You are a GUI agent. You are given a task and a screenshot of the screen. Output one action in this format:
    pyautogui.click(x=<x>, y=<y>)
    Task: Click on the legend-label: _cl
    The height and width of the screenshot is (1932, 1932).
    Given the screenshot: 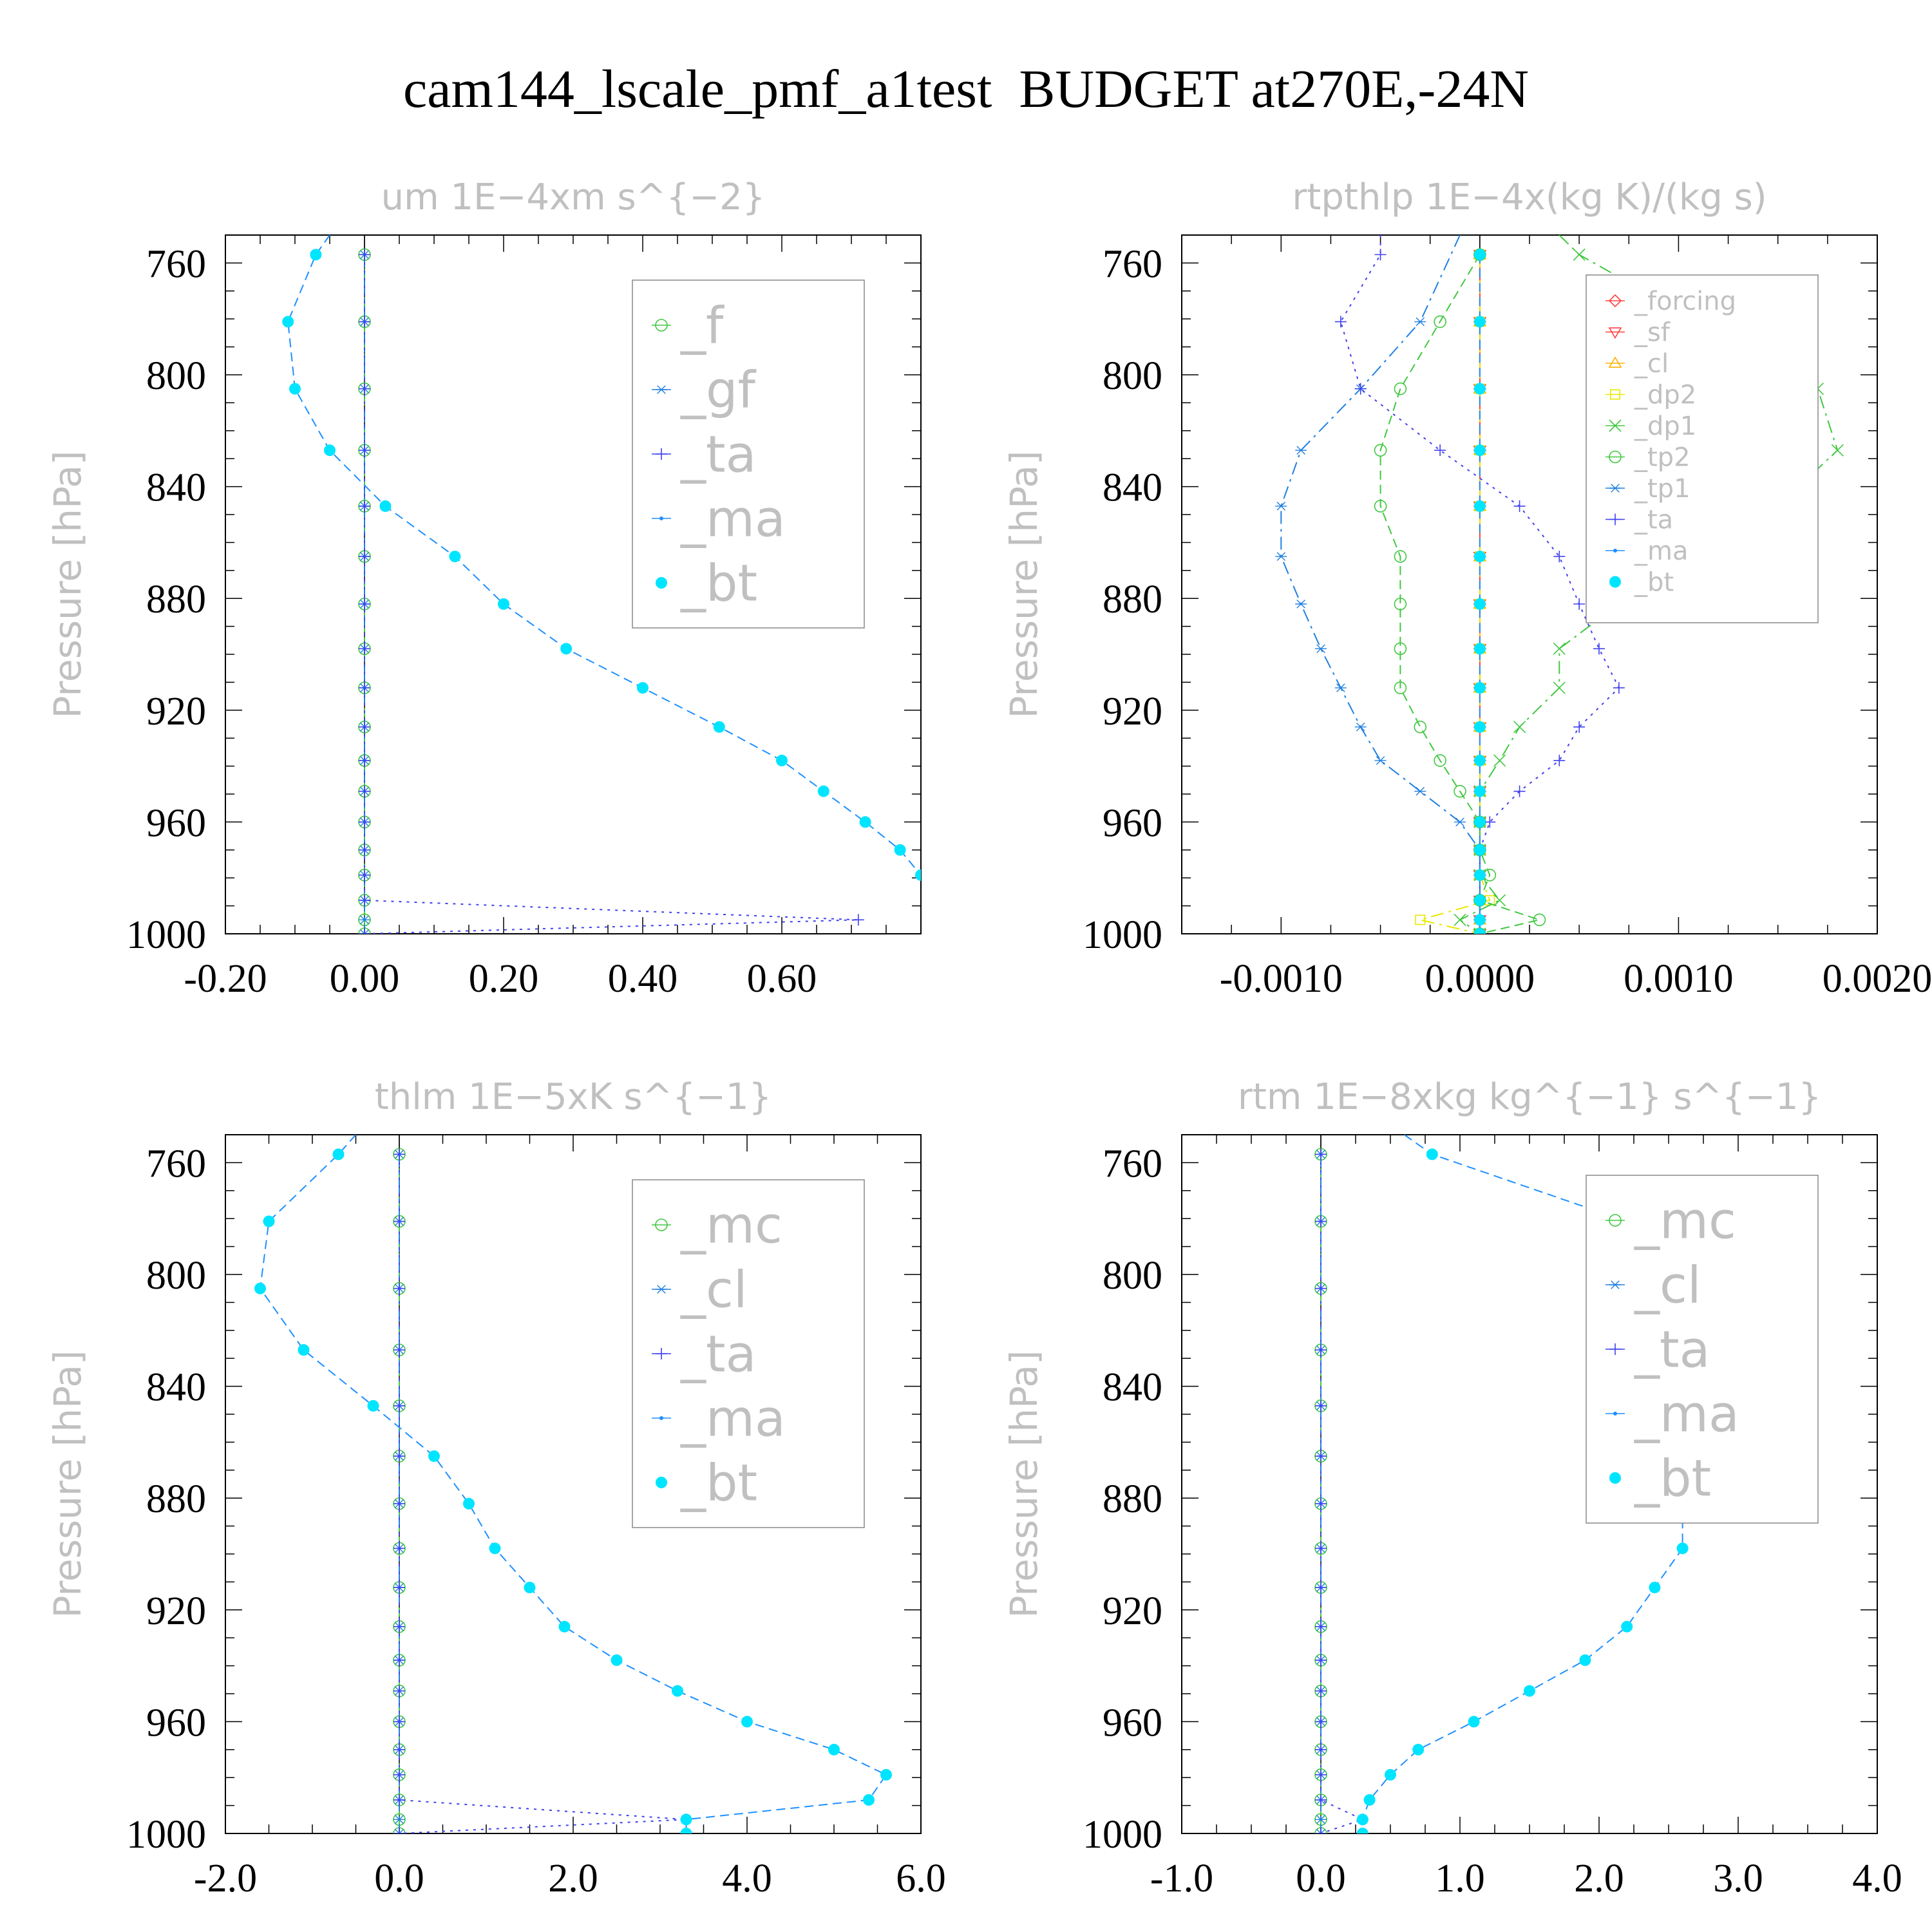 What is the action you would take?
    pyautogui.click(x=714, y=1290)
    